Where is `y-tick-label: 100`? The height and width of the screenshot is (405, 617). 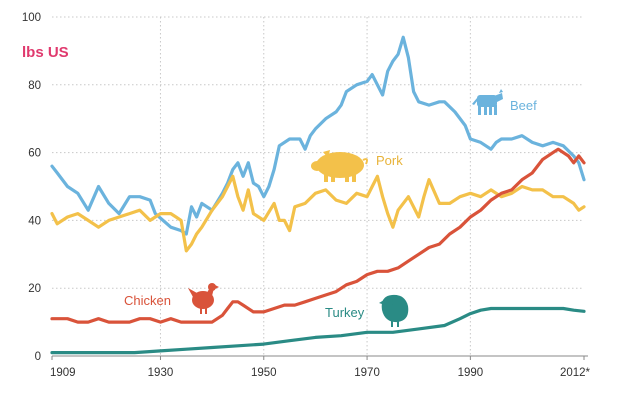
y-tick-label: 100 is located at coordinates (31, 18).